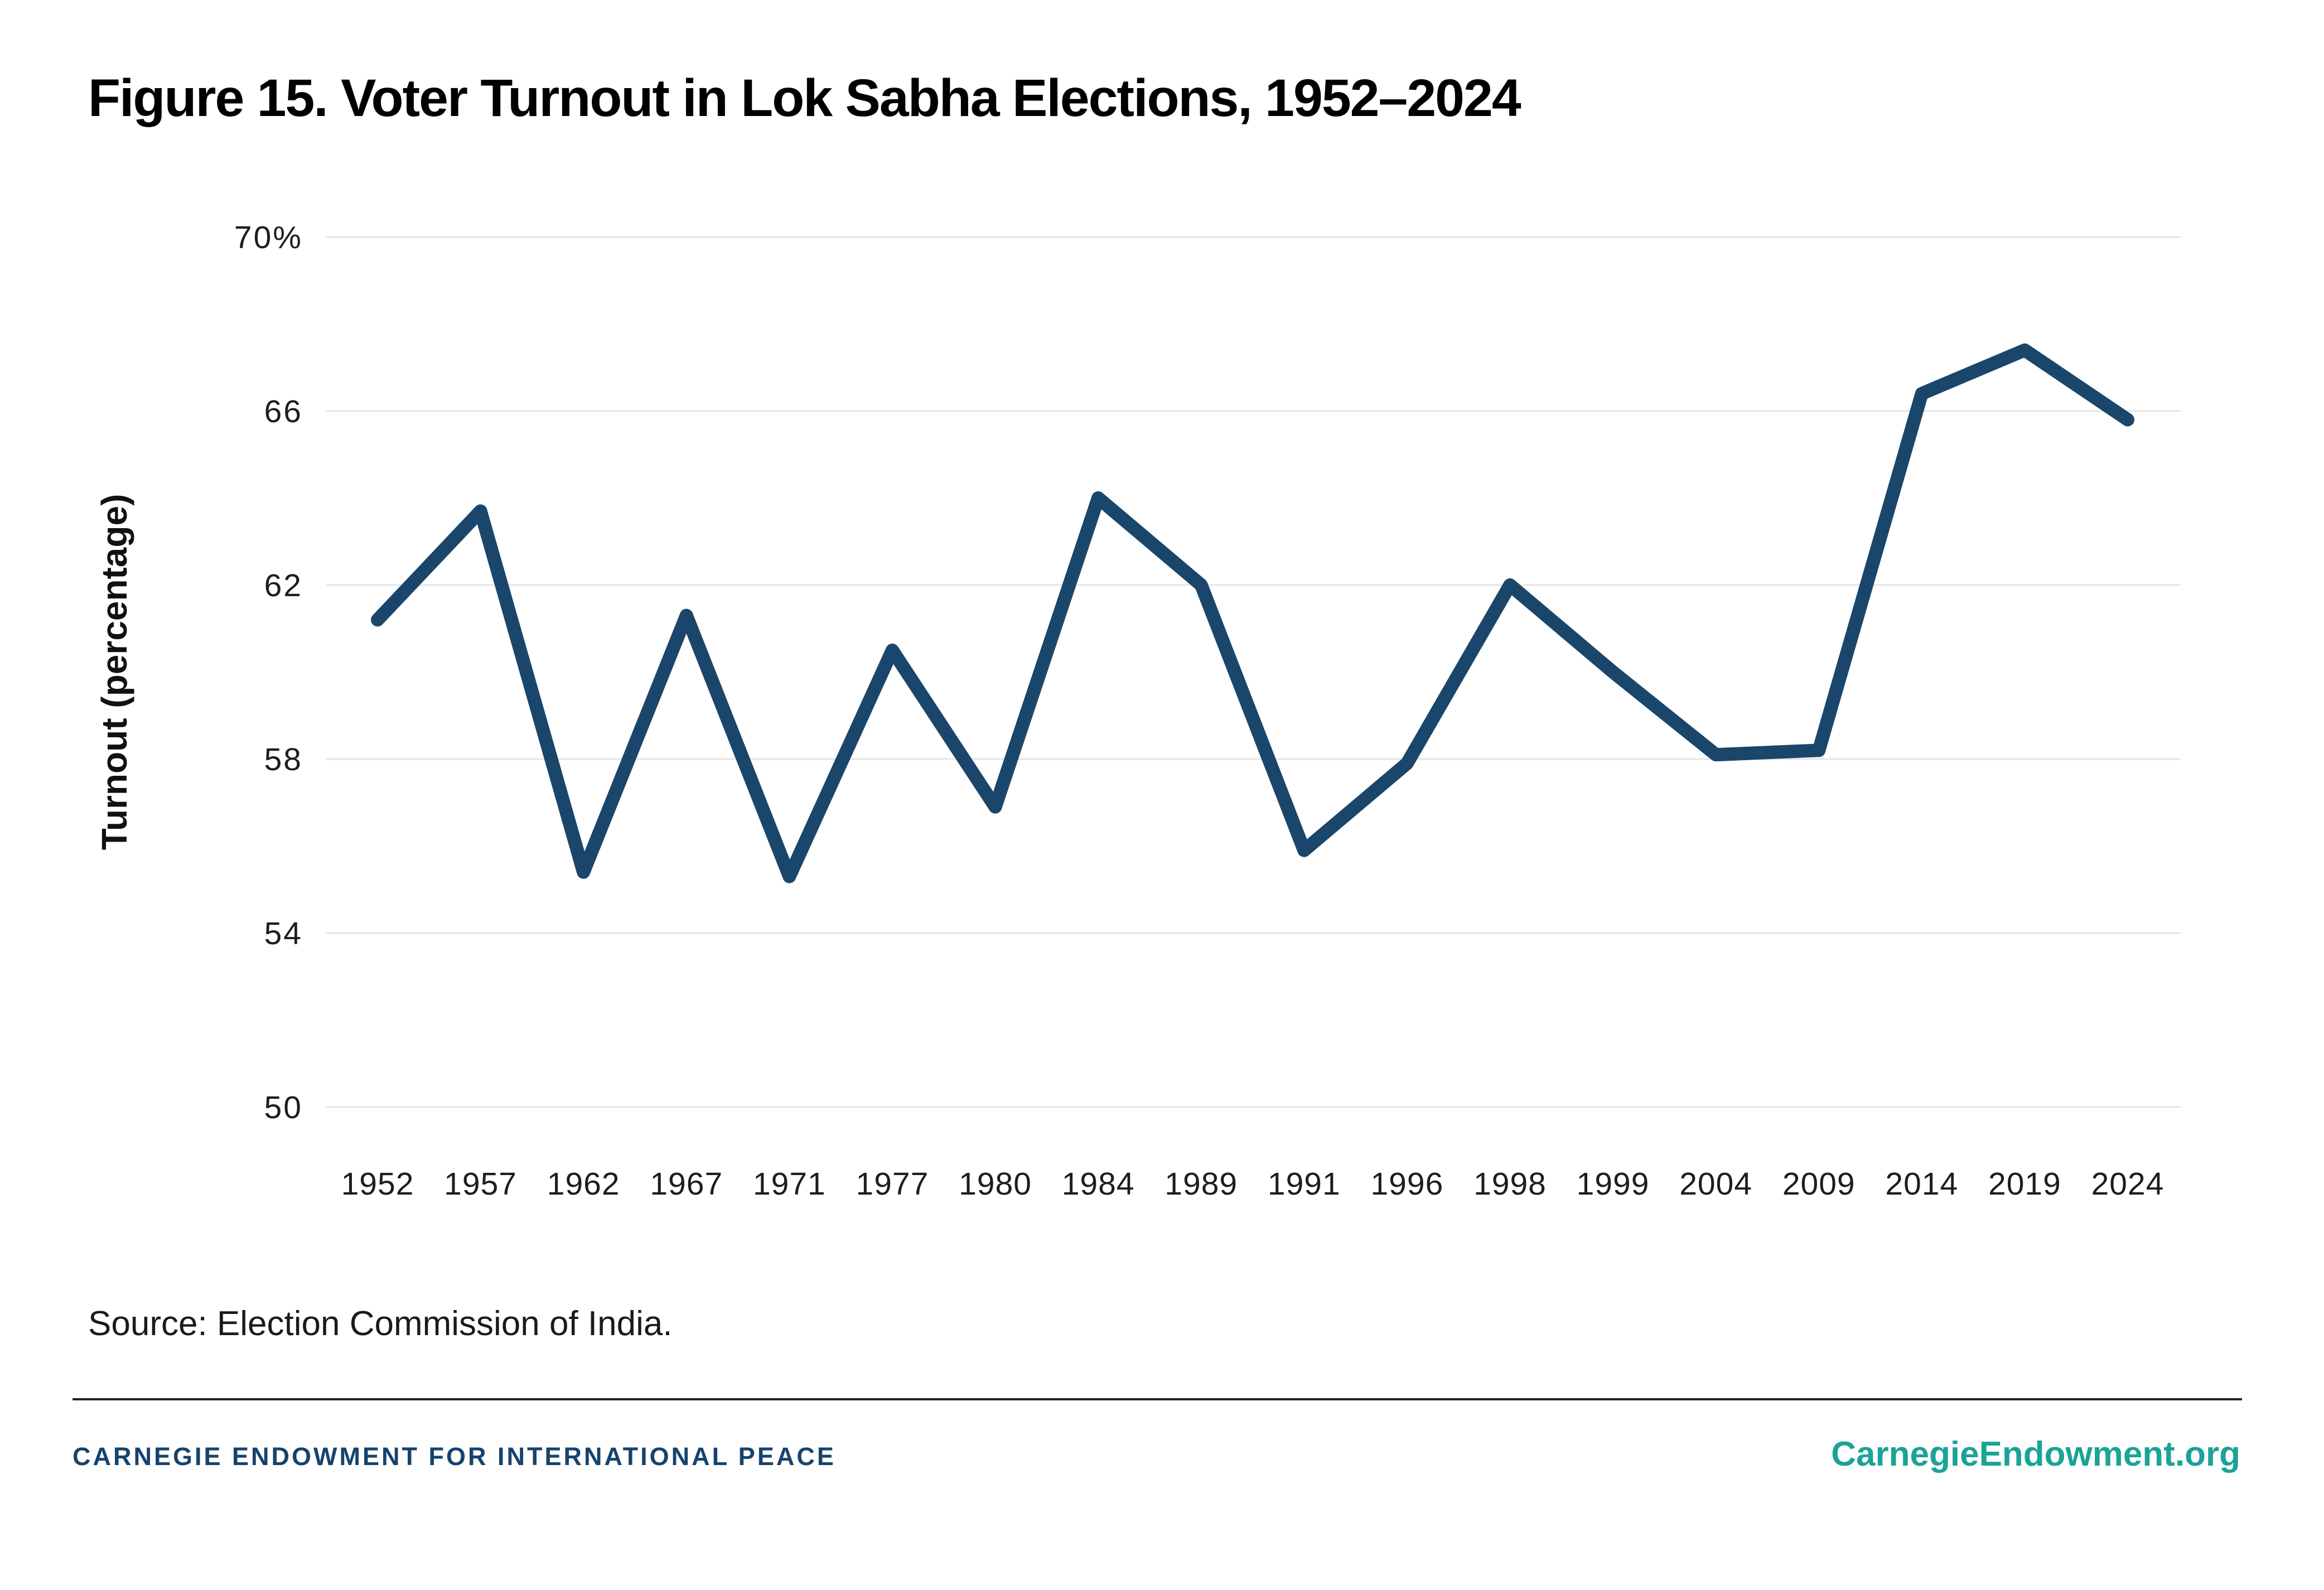 The width and height of the screenshot is (2324, 1590). What do you see at coordinates (283, 1107) in the screenshot?
I see `y-tick-label: 50` at bounding box center [283, 1107].